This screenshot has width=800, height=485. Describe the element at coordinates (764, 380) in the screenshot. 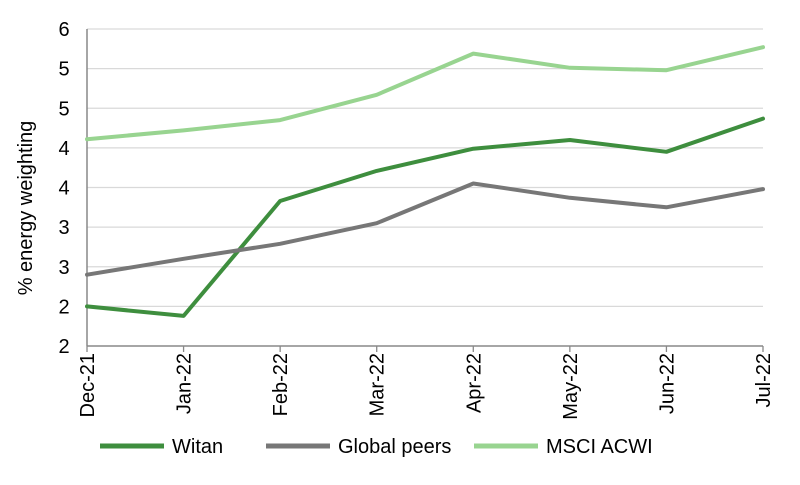

I see `x-tick-label: Jul-22` at that location.